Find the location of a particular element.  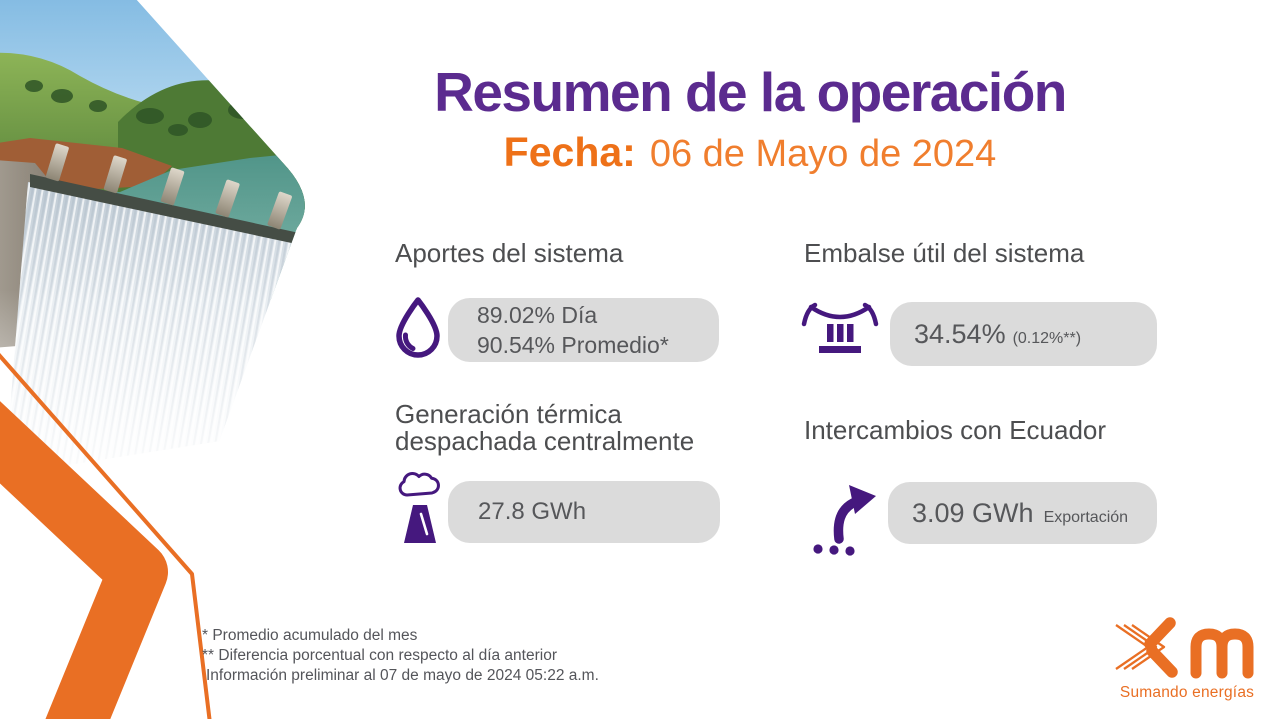

dam-icon is located at coordinates (840, 327).